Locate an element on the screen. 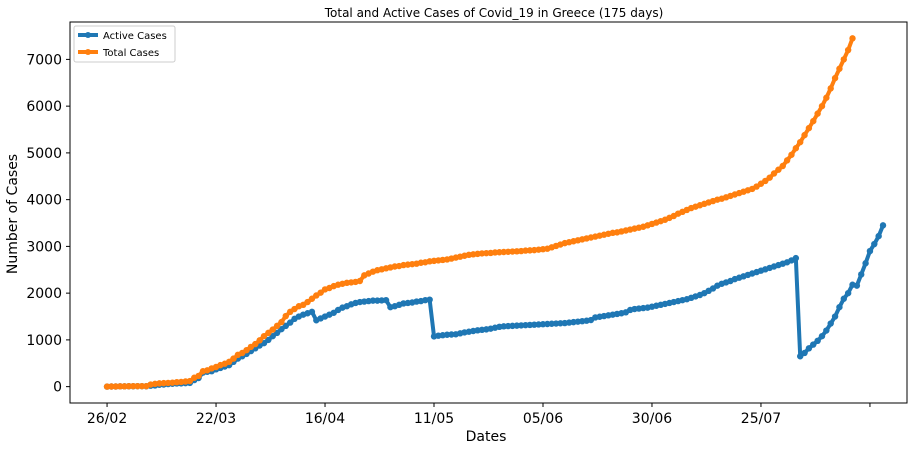 This screenshot has height=449, width=911. y-tick-label: 4000 is located at coordinates (44, 201).